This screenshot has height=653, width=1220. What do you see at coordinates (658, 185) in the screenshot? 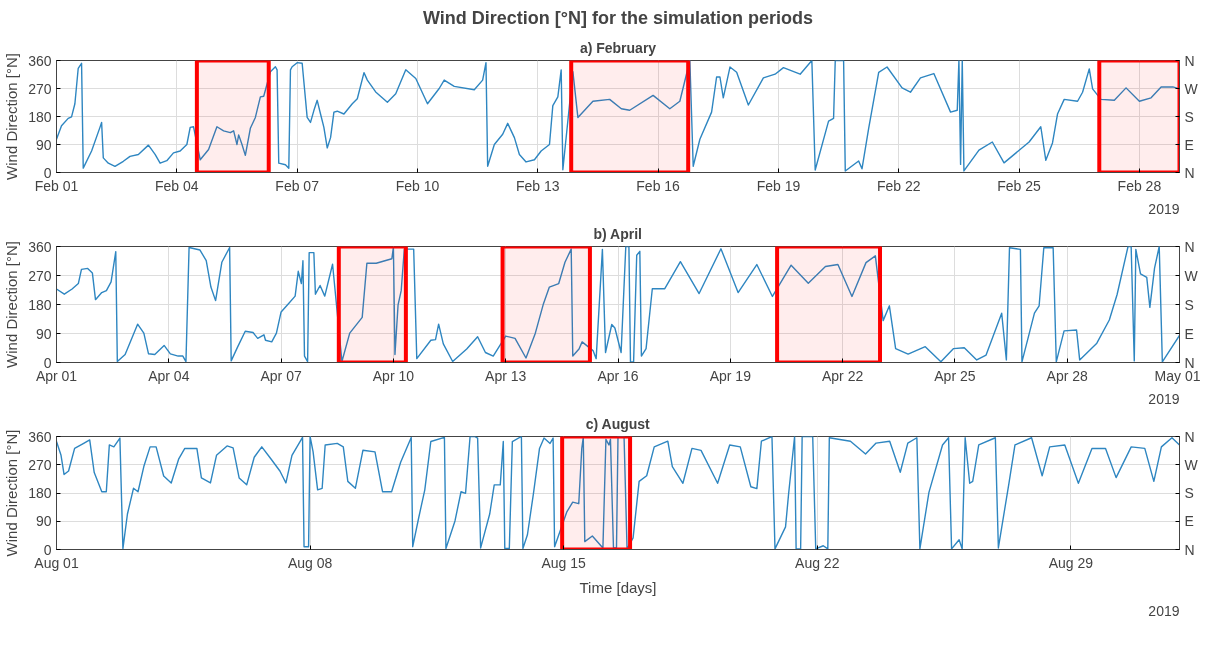
I see `x-tick-label: Feb 16` at bounding box center [658, 185].